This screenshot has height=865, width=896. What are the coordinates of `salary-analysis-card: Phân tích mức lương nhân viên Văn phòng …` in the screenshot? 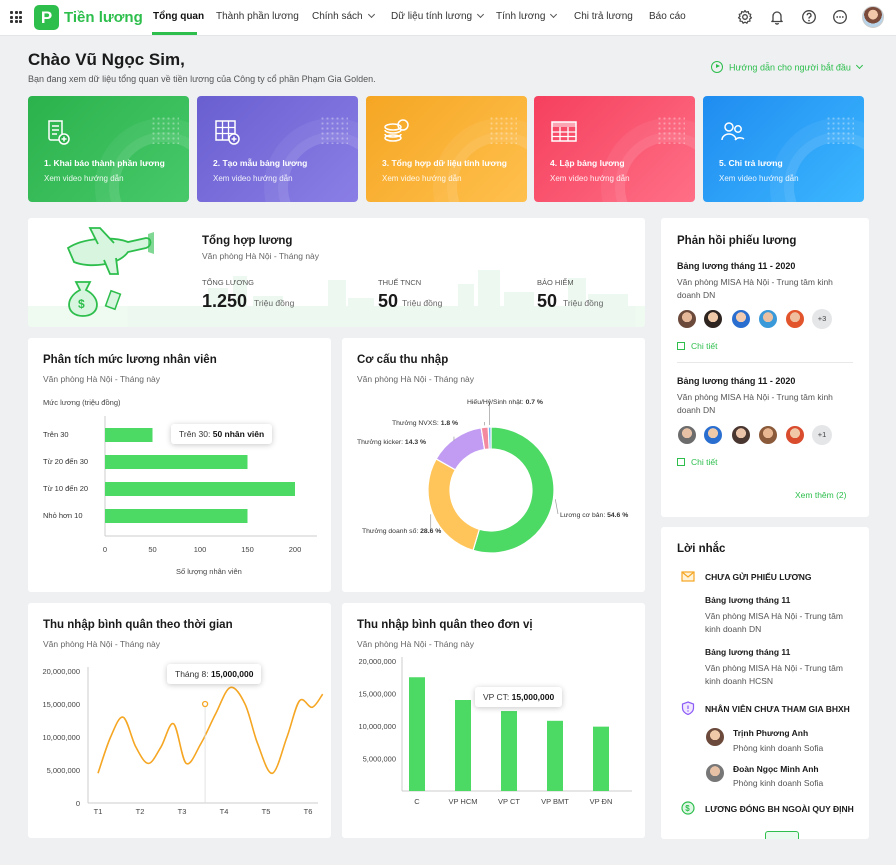 It's located at (179, 465).